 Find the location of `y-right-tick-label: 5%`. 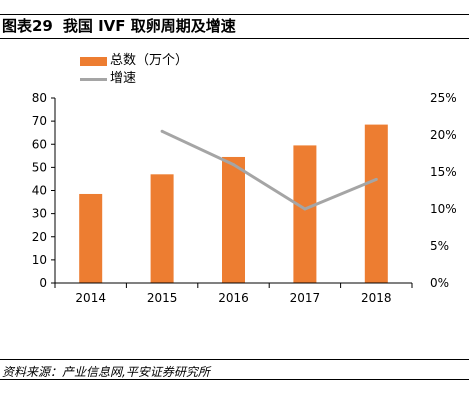

y-right-tick-label: 5% is located at coordinates (439, 246).